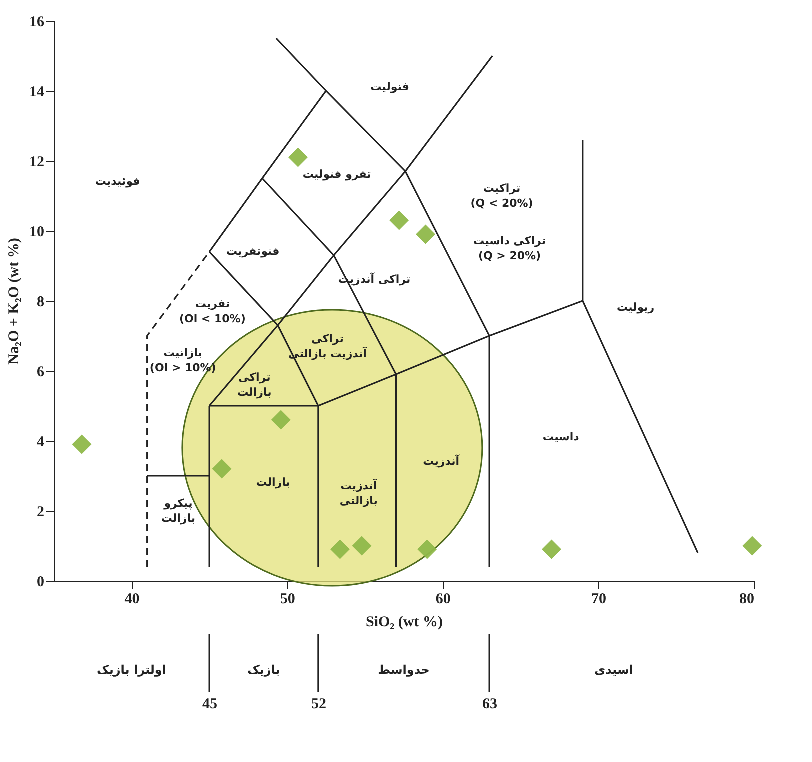  I want to click on x-tick-label: 70, so click(598, 600).